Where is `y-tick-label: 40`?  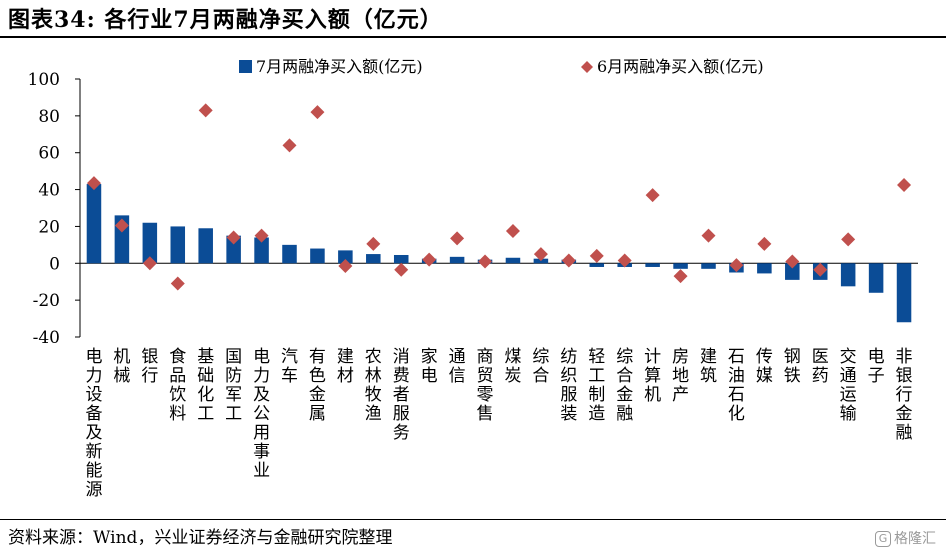 y-tick-label: 40 is located at coordinates (49, 191).